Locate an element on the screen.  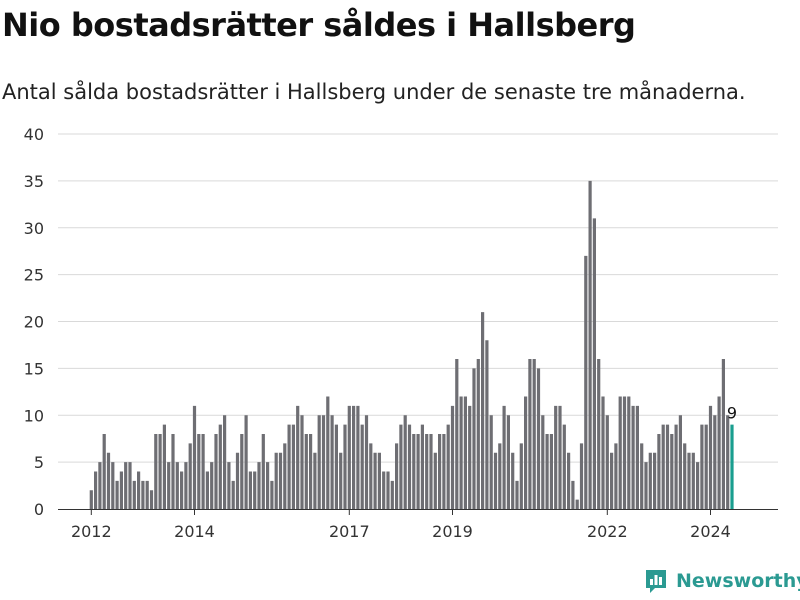
brand-name: Newsworthy is located at coordinates (738, 581).